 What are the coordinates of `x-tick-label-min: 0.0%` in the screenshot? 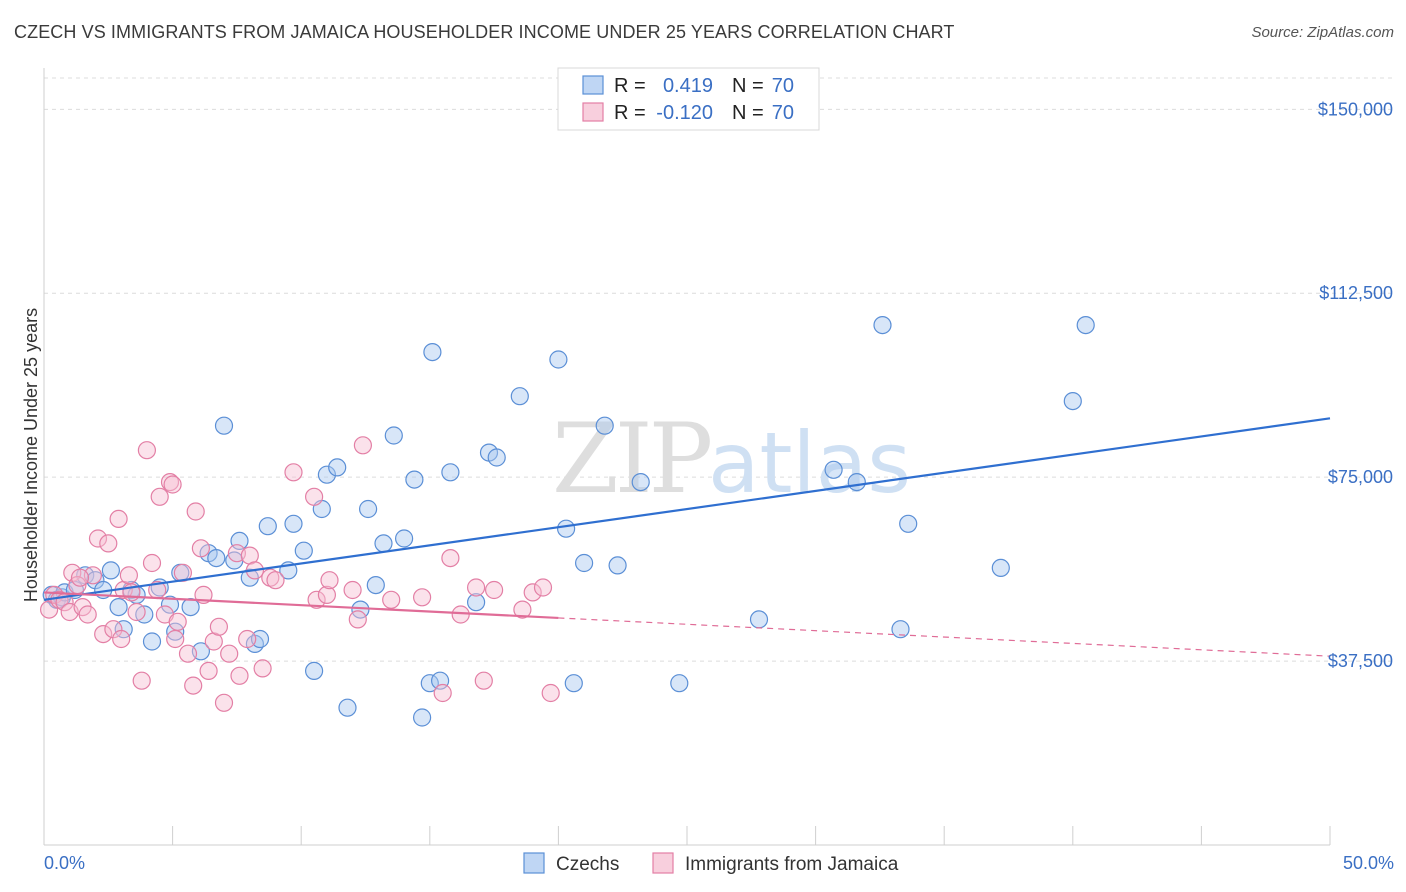 It's located at (64, 863).